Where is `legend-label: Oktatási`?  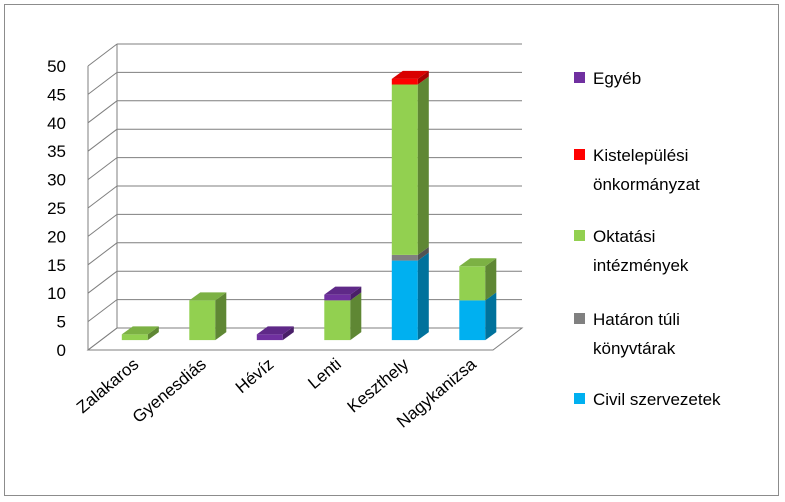
legend-label: Oktatási is located at coordinates (624, 236).